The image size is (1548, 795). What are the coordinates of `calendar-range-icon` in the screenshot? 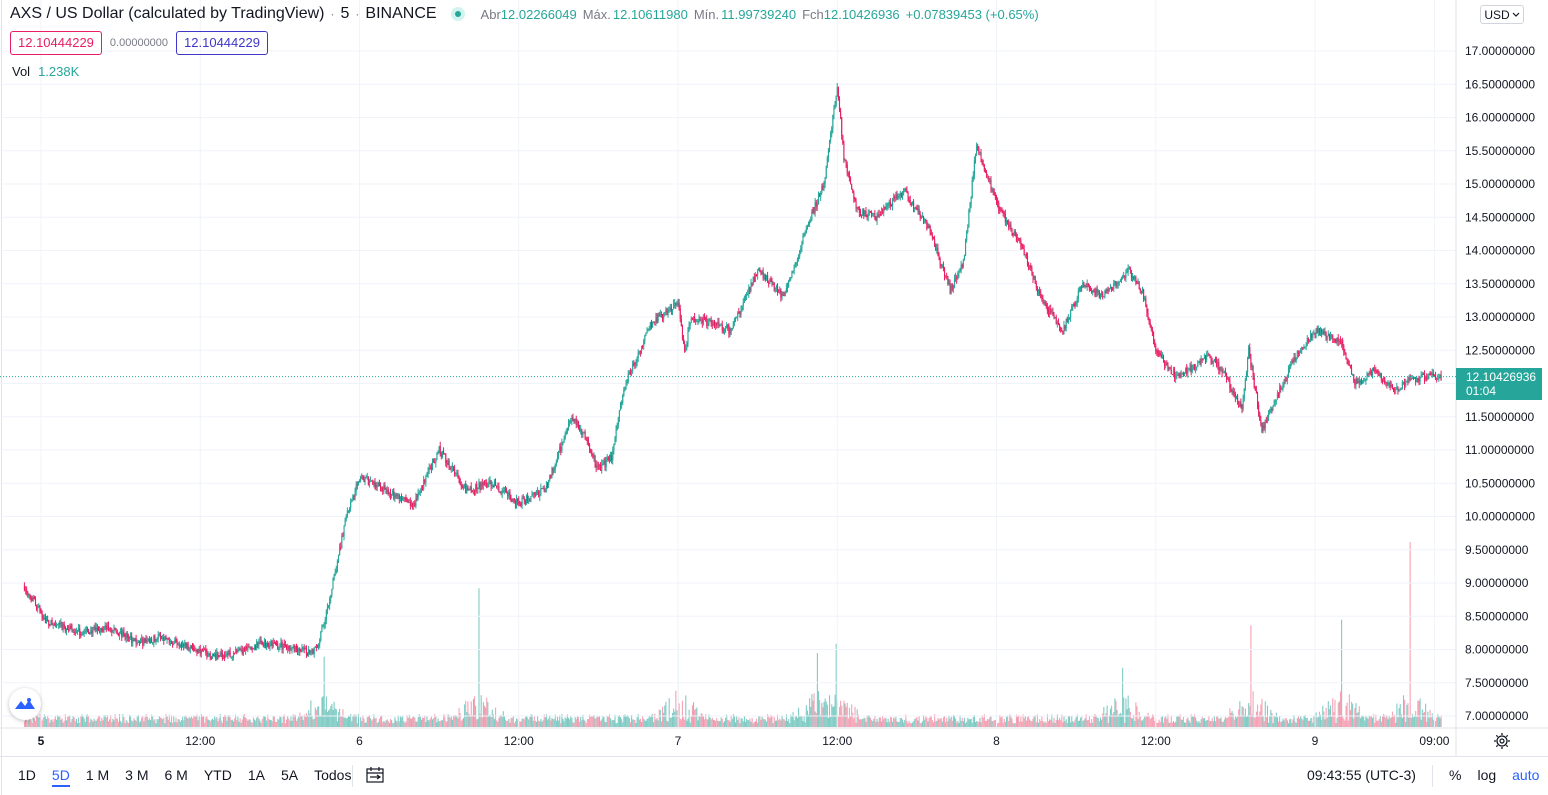 It's located at (376, 776).